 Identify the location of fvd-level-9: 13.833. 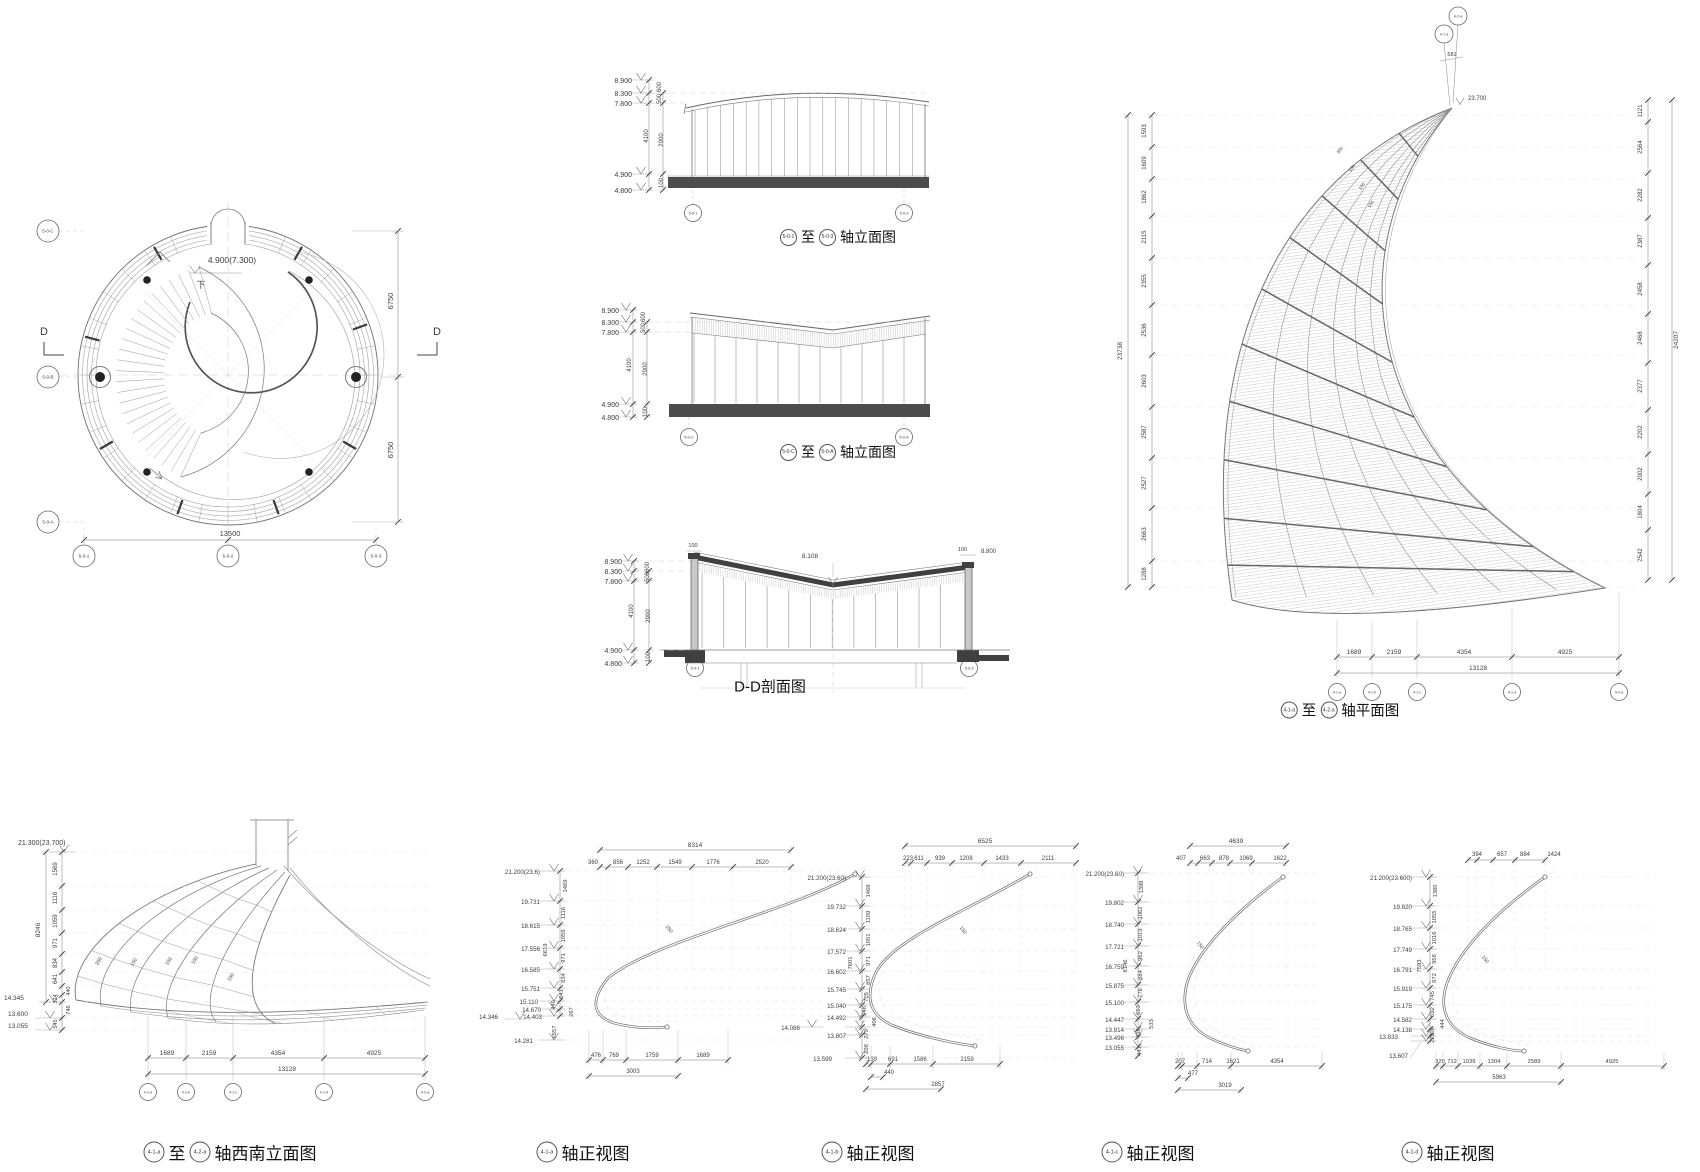
(1388, 1037).